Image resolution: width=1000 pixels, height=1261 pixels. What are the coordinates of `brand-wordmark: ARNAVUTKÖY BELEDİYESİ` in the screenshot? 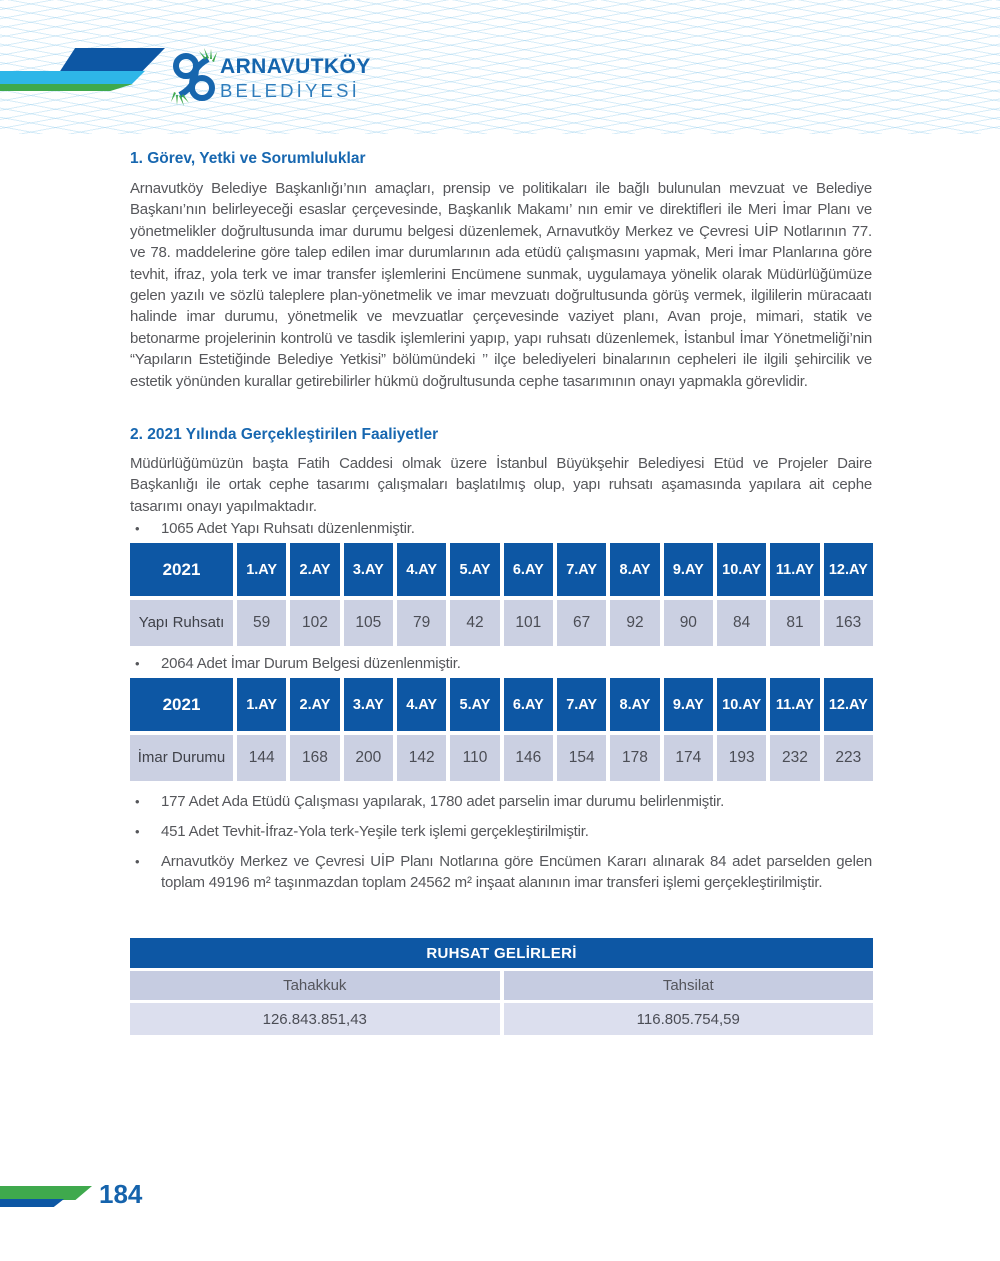 It's located at (295, 78).